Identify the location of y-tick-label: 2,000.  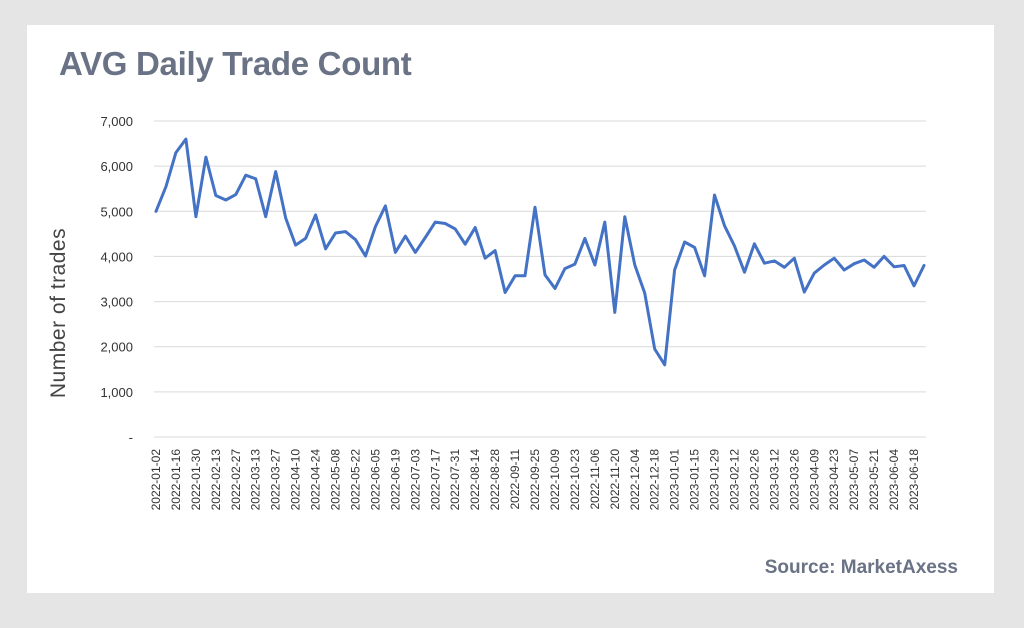
(116, 347).